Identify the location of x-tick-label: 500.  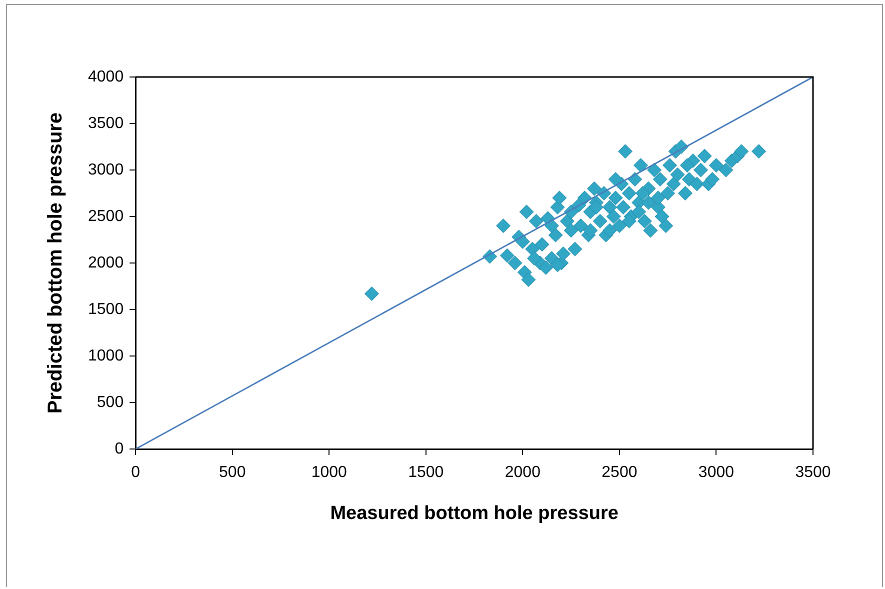
(232, 473).